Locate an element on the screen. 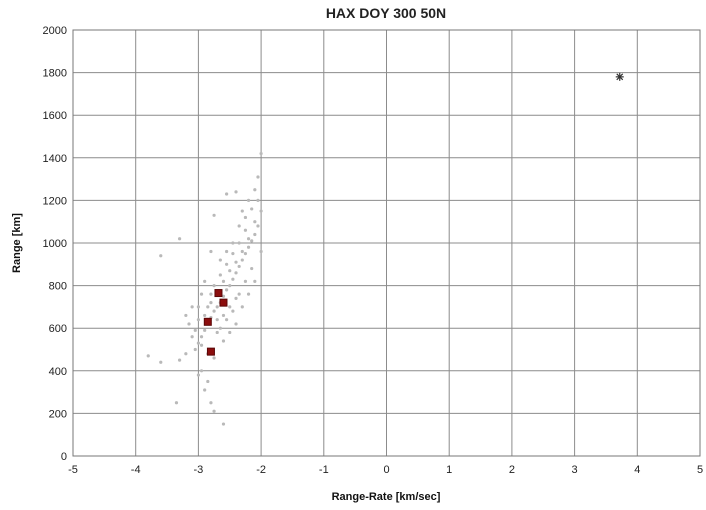  star-marker is located at coordinates (619, 76).